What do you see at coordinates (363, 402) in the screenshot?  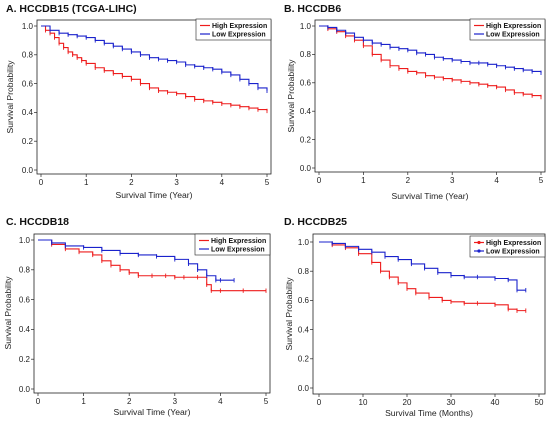 I see `panel-d-xtick-label-1: 10` at bounding box center [363, 402].